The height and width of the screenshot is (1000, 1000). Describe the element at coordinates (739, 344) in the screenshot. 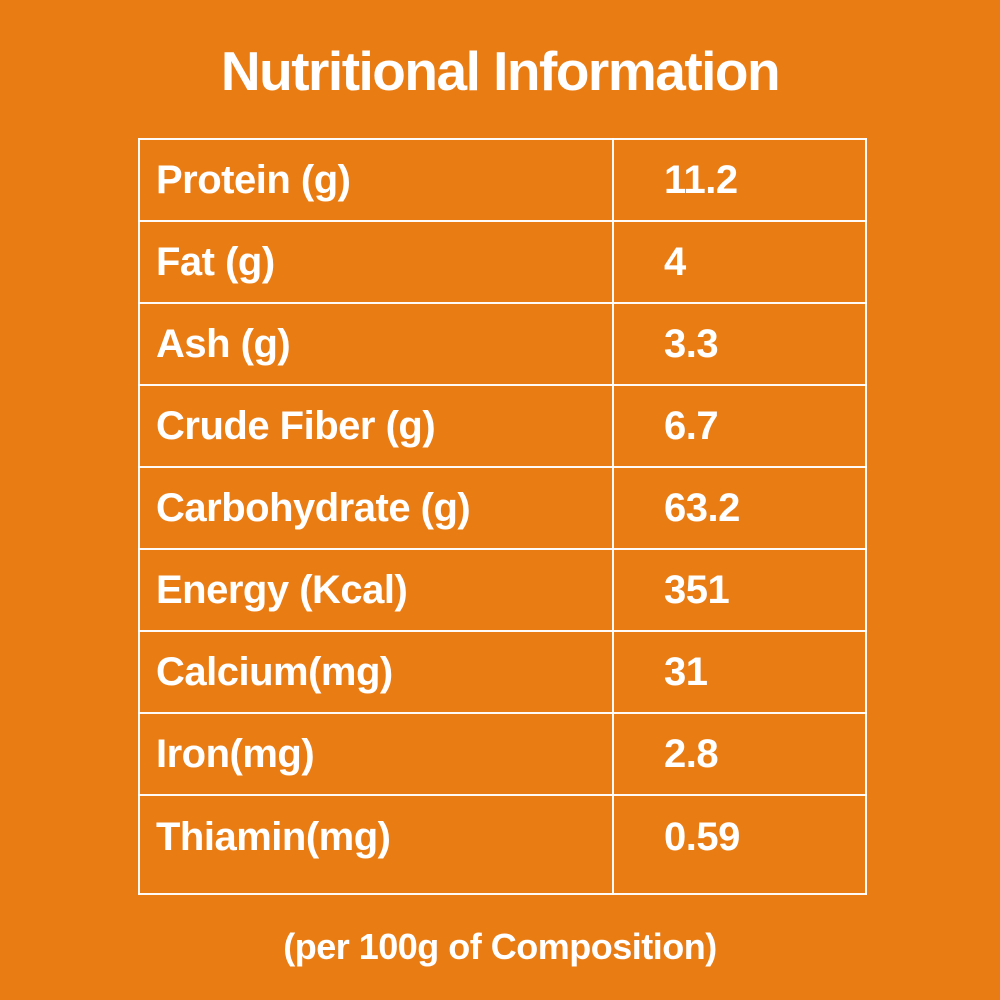

I see `nutrient-value: 3.3` at that location.